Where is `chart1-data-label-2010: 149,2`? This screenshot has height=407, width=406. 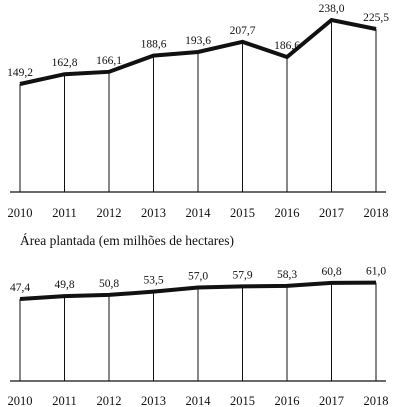
chart1-data-label-2010: 149,2 is located at coordinates (20, 73).